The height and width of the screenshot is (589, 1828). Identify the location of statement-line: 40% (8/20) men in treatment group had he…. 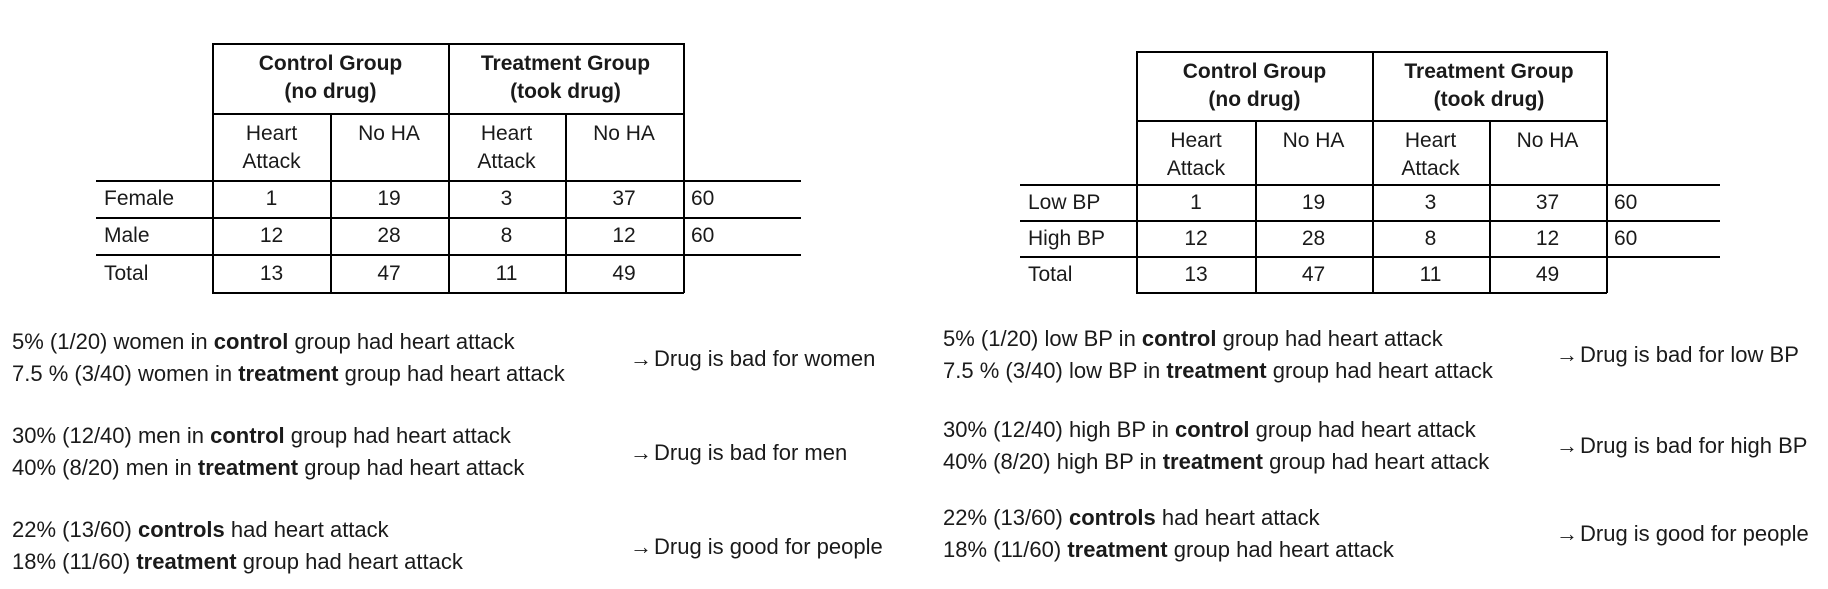
(268, 468).